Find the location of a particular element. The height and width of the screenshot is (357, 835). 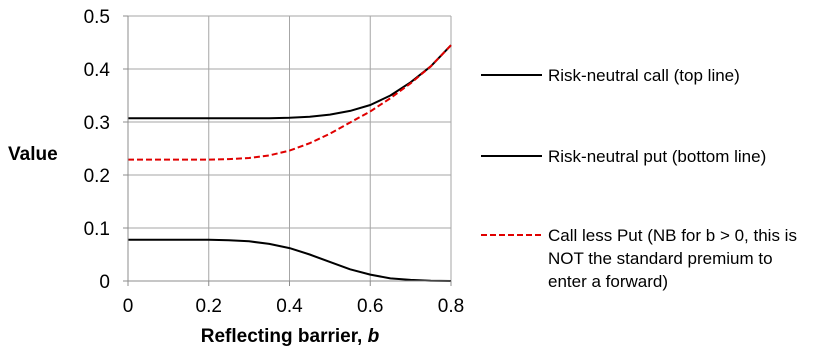

x-tick-label: 0.2 is located at coordinates (209, 306).